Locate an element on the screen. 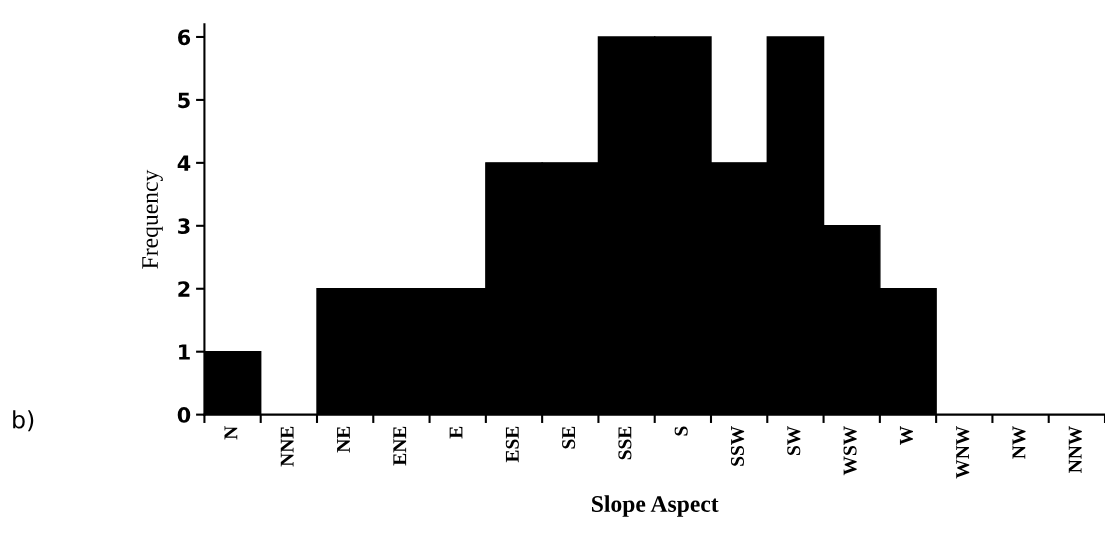 The image size is (1105, 542). x-tick-label: NNW is located at coordinates (1075, 449).